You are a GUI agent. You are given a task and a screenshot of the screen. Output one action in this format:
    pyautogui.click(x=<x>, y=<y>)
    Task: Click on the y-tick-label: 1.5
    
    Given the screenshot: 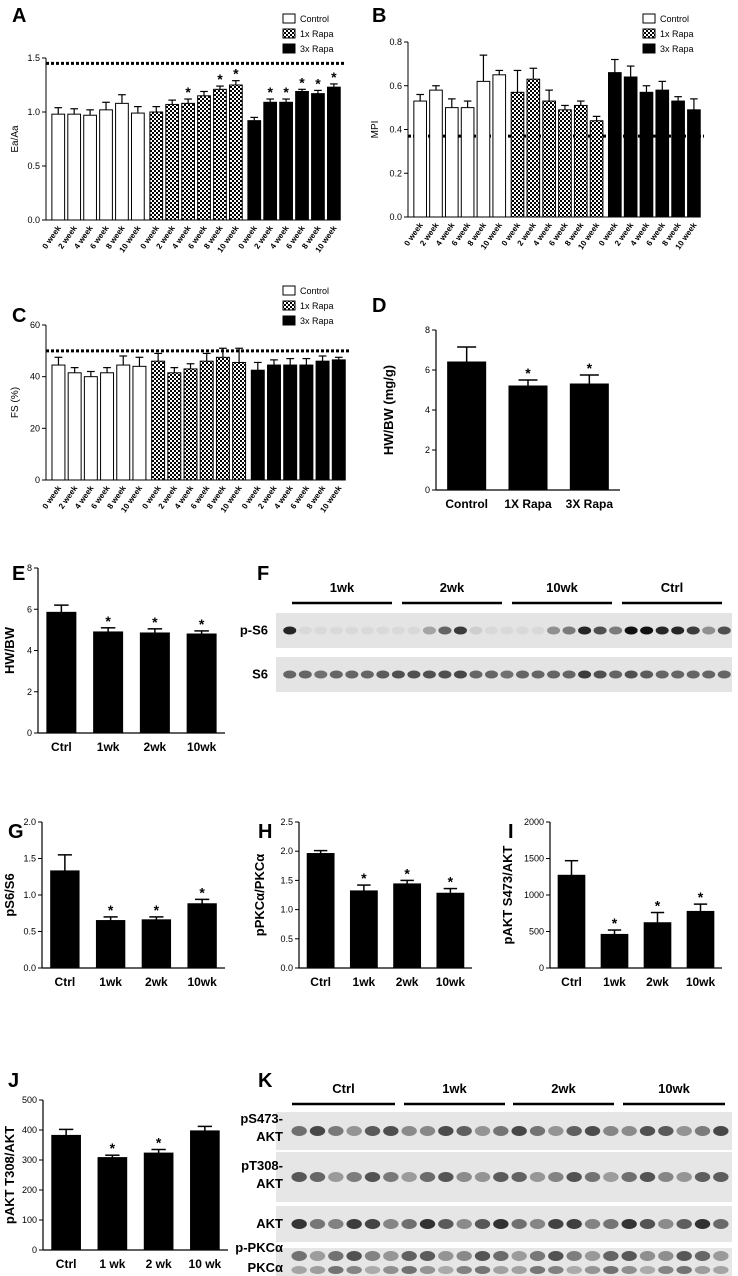 What is the action you would take?
    pyautogui.click(x=29, y=859)
    